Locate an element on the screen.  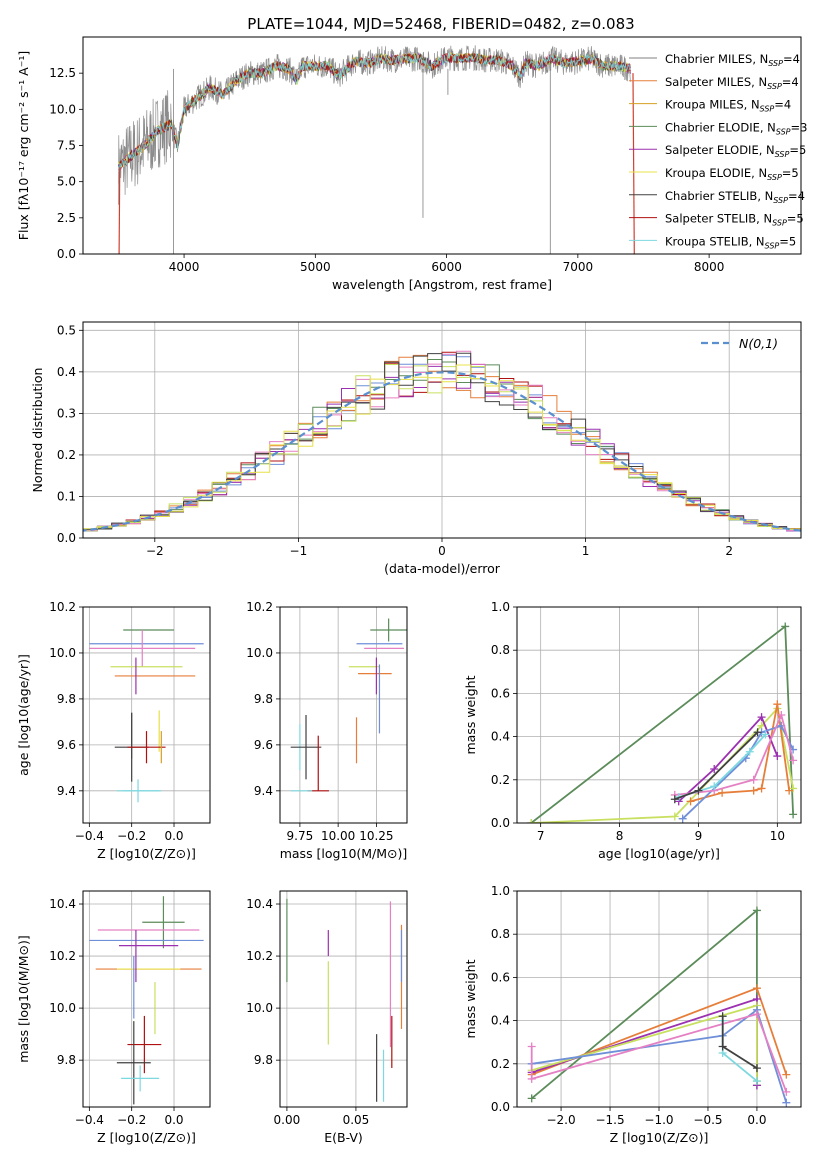
x-axis-label: wavelength [Angstrom, rest frame] is located at coordinates (442, 284).